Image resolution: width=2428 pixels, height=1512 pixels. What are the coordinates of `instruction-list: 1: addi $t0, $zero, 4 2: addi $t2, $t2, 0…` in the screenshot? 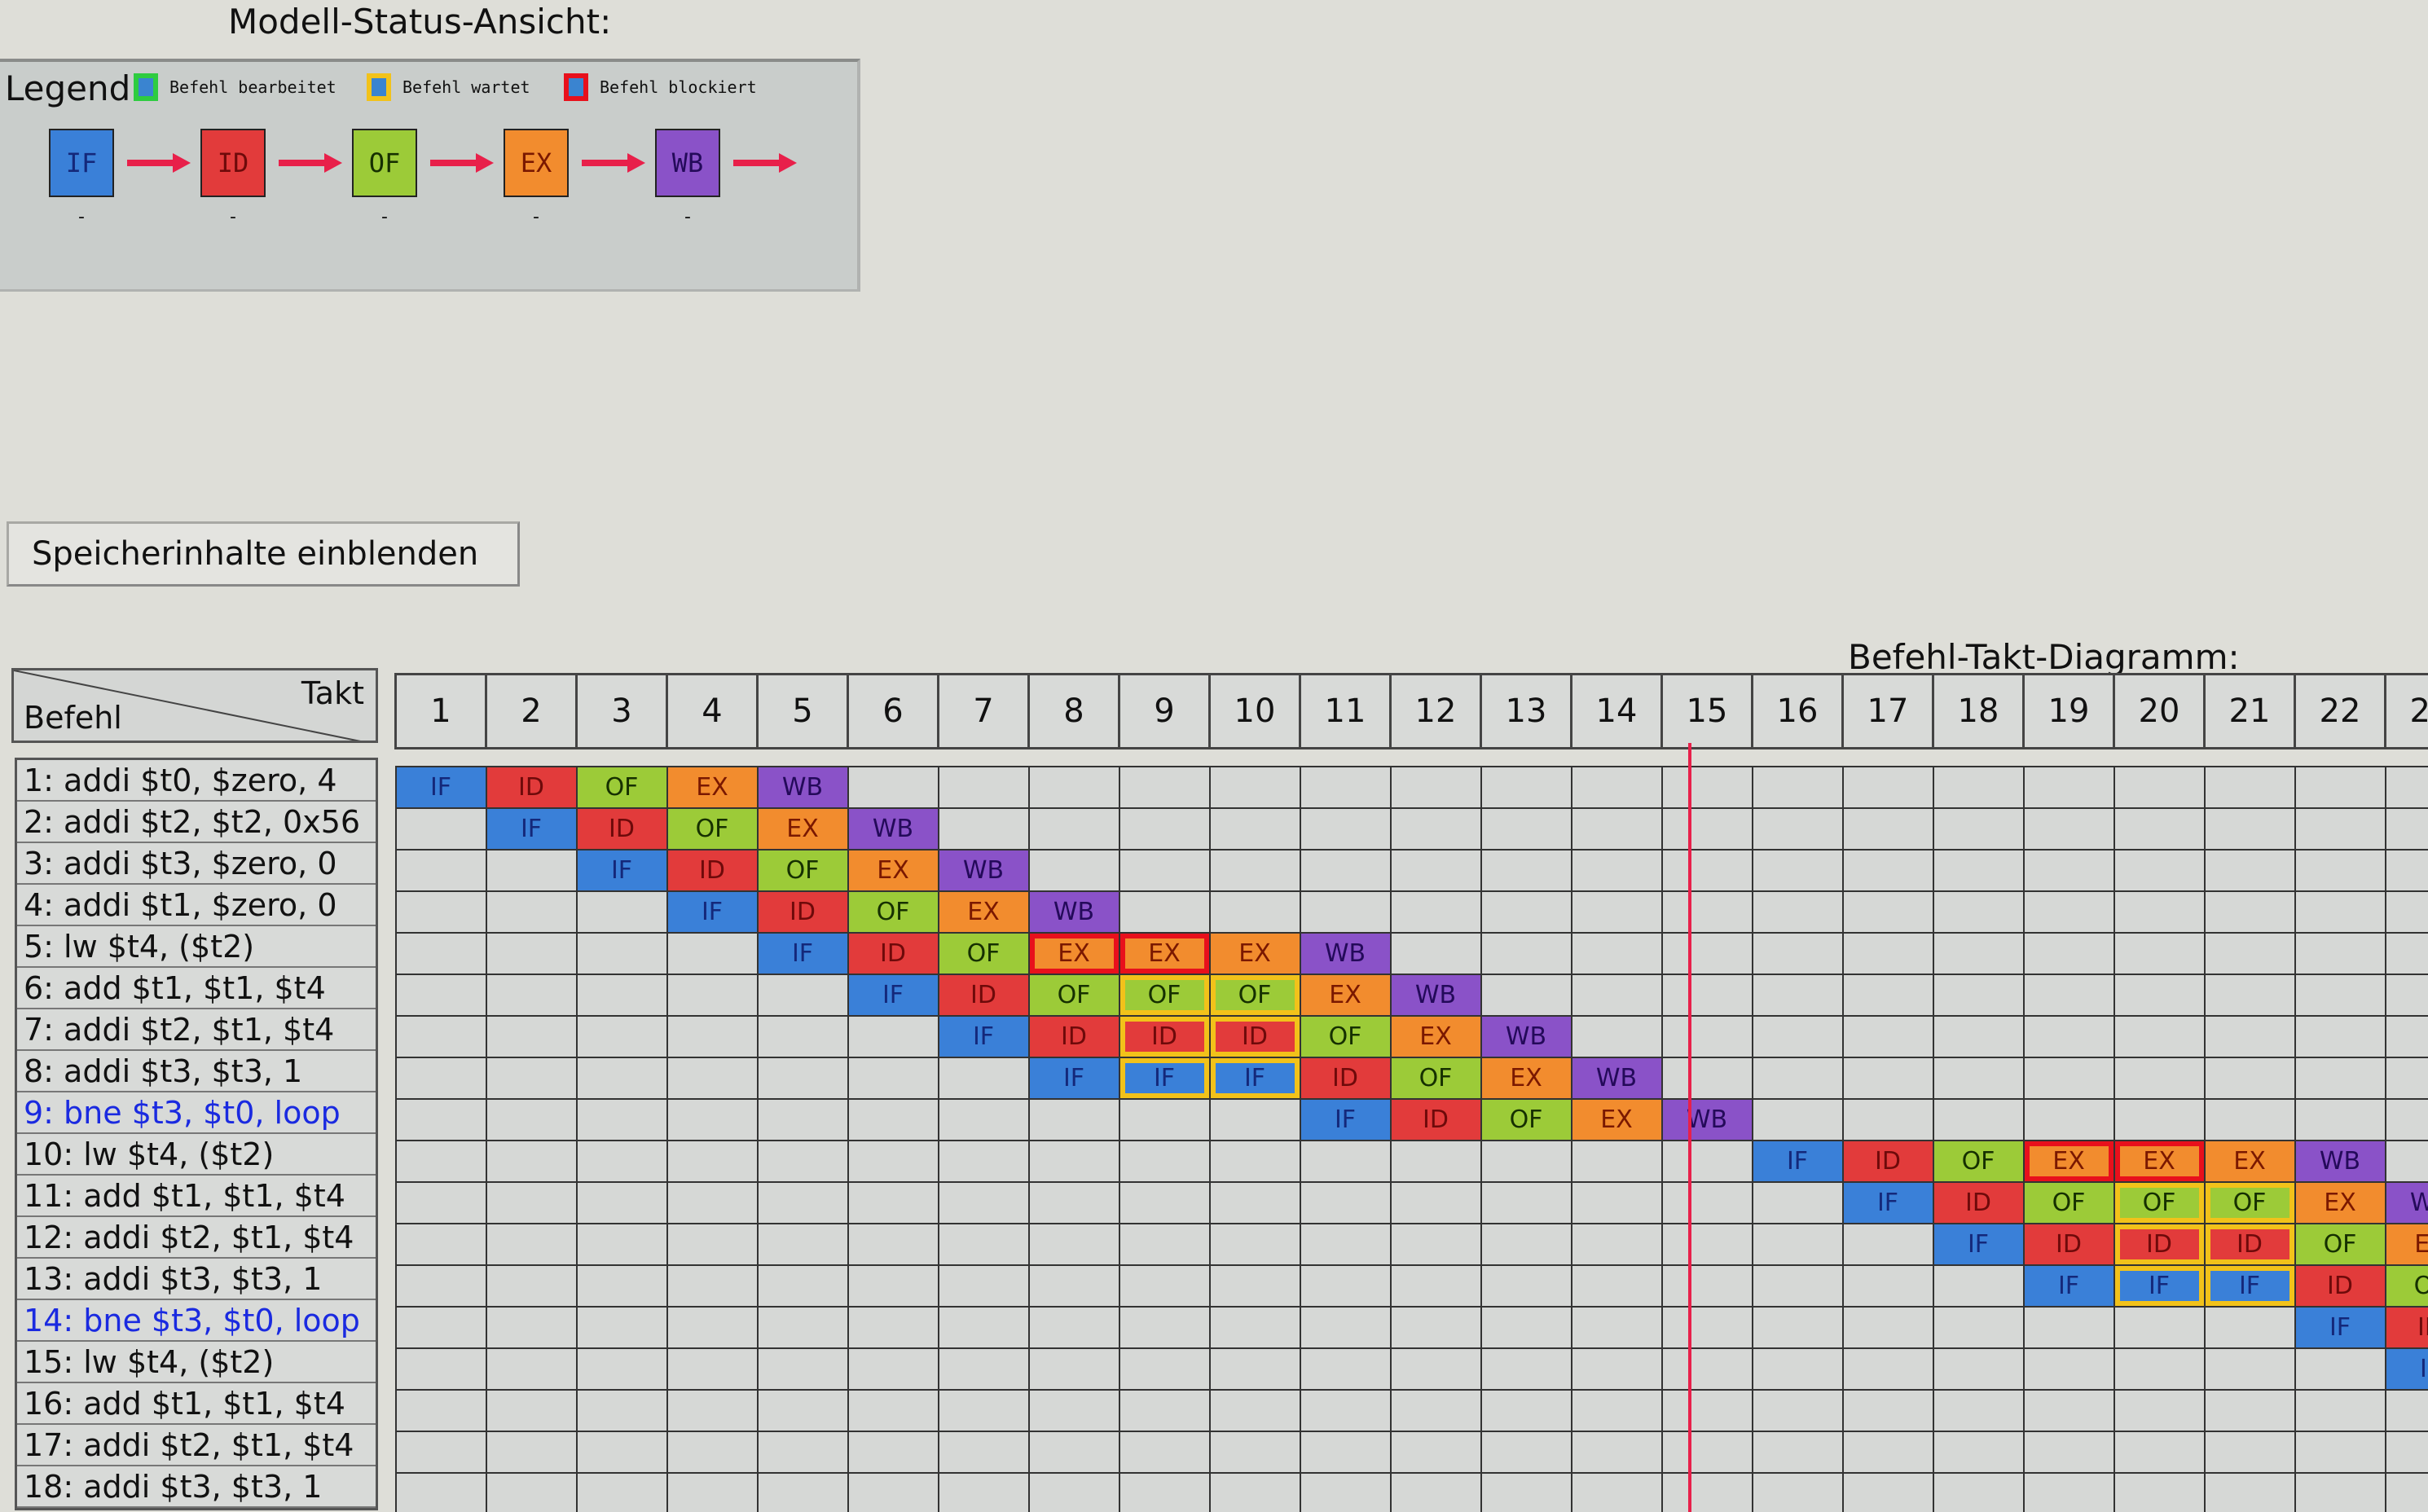 It's located at (197, 1134).